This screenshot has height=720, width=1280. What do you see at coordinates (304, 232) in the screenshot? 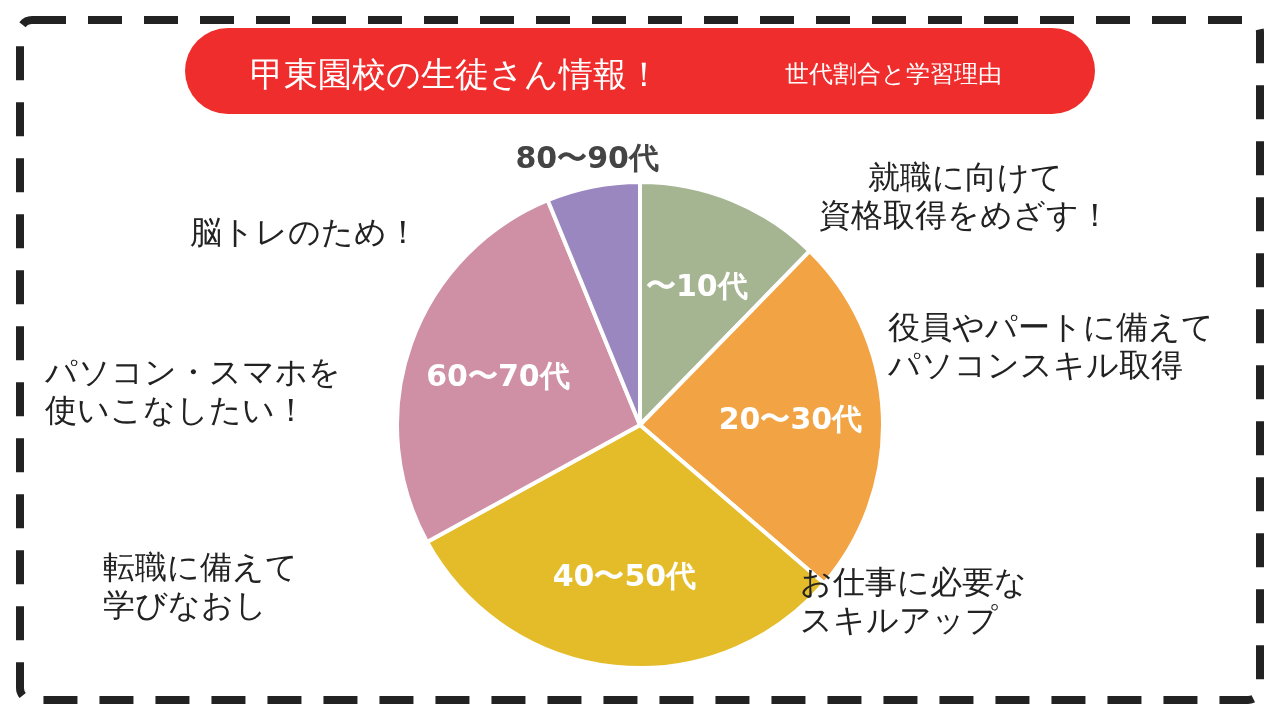
I see `text: 脳トレのため！` at bounding box center [304, 232].